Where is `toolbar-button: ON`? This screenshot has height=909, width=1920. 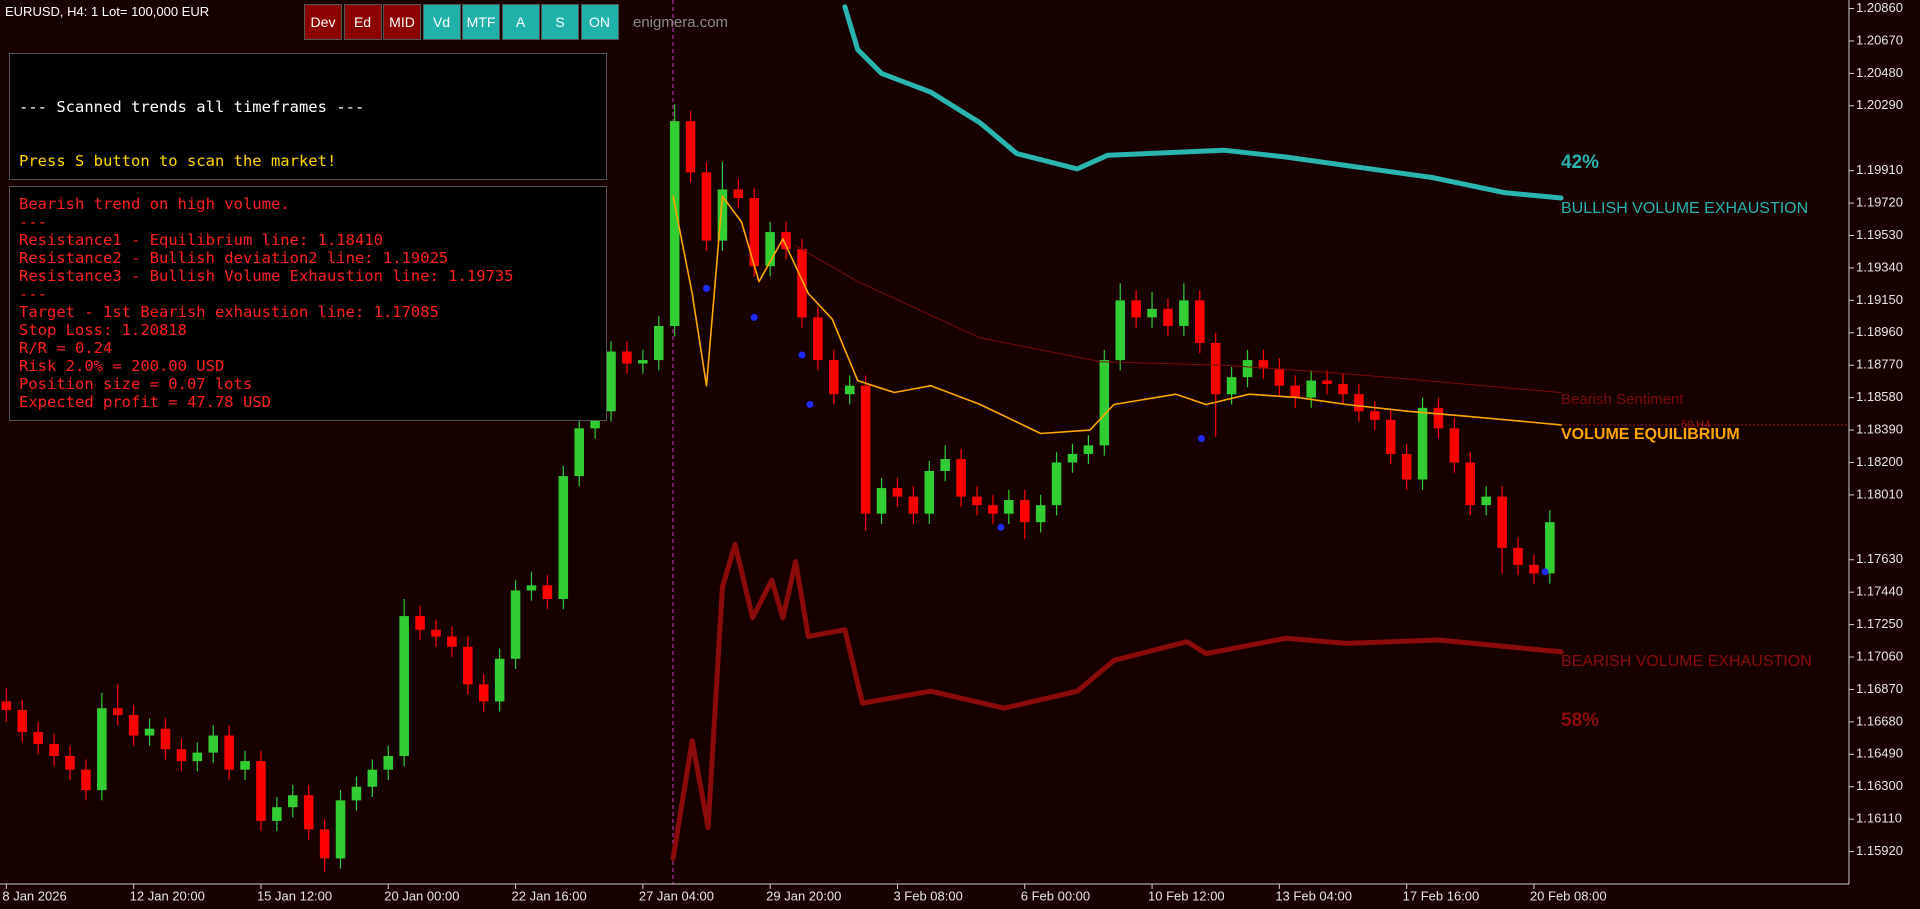
toolbar-button: ON is located at coordinates (599, 22).